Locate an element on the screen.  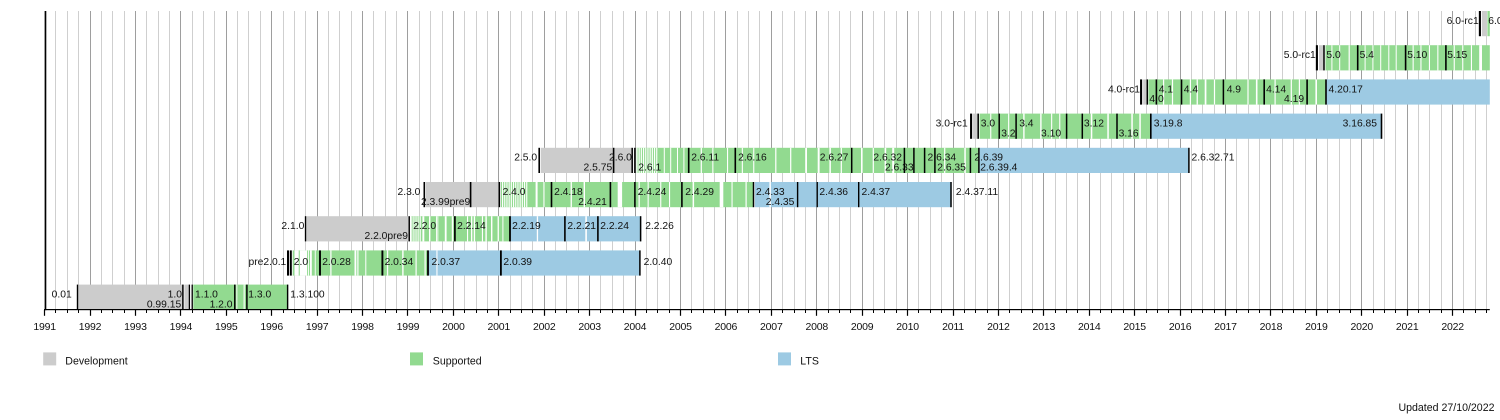
svg-text: 5.0 is located at coordinates (1333, 55).